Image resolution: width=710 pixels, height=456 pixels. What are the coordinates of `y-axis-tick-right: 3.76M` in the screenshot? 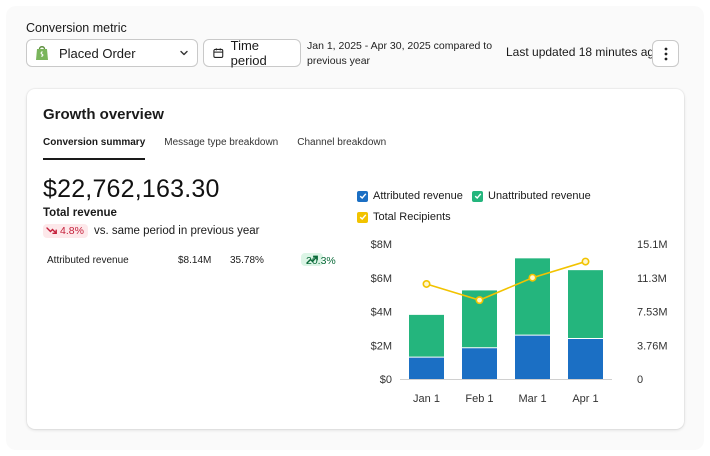 It's located at (652, 346).